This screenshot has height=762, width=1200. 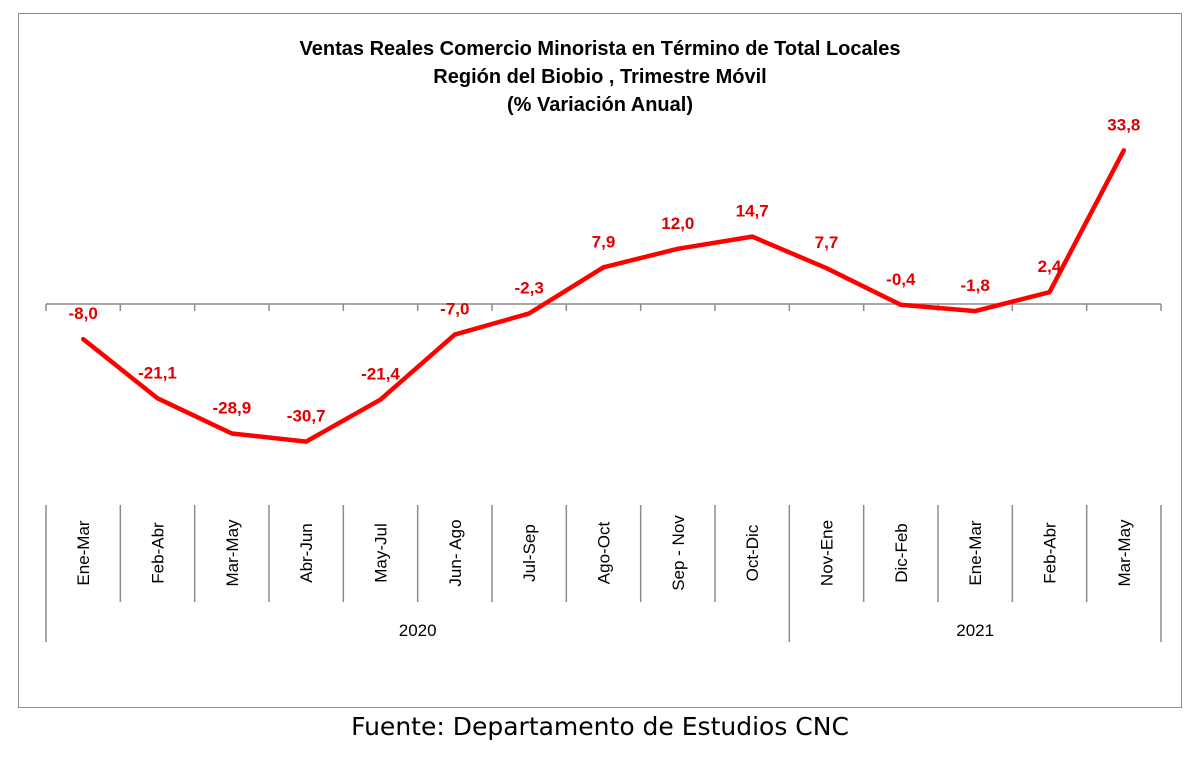 What do you see at coordinates (901, 553) in the screenshot?
I see `category-label: Dic-Feb` at bounding box center [901, 553].